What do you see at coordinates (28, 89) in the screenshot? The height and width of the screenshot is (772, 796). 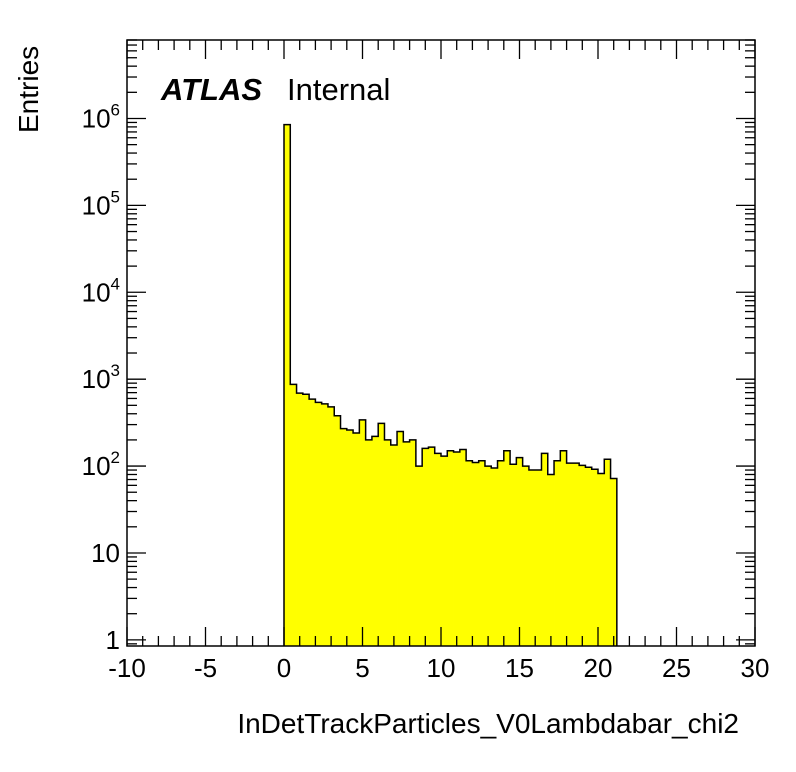 I see `y-axis-title: Entries` at bounding box center [28, 89].